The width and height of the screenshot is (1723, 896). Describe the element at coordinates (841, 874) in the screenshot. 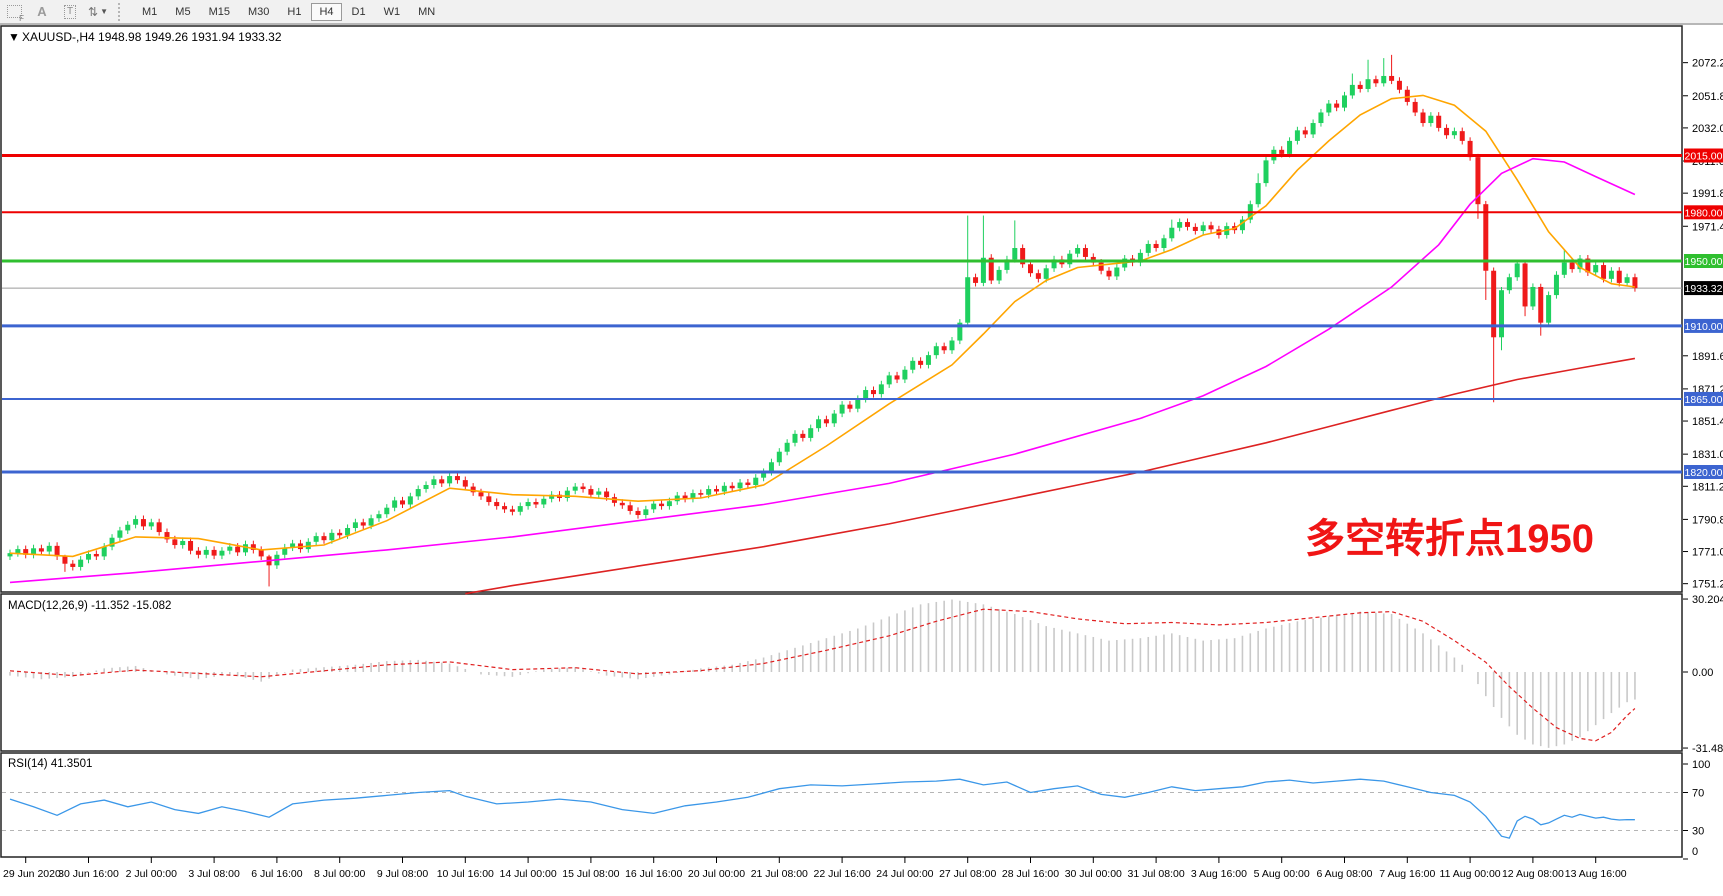

I see `svg-text: 22 Jul 16:00` at that location.